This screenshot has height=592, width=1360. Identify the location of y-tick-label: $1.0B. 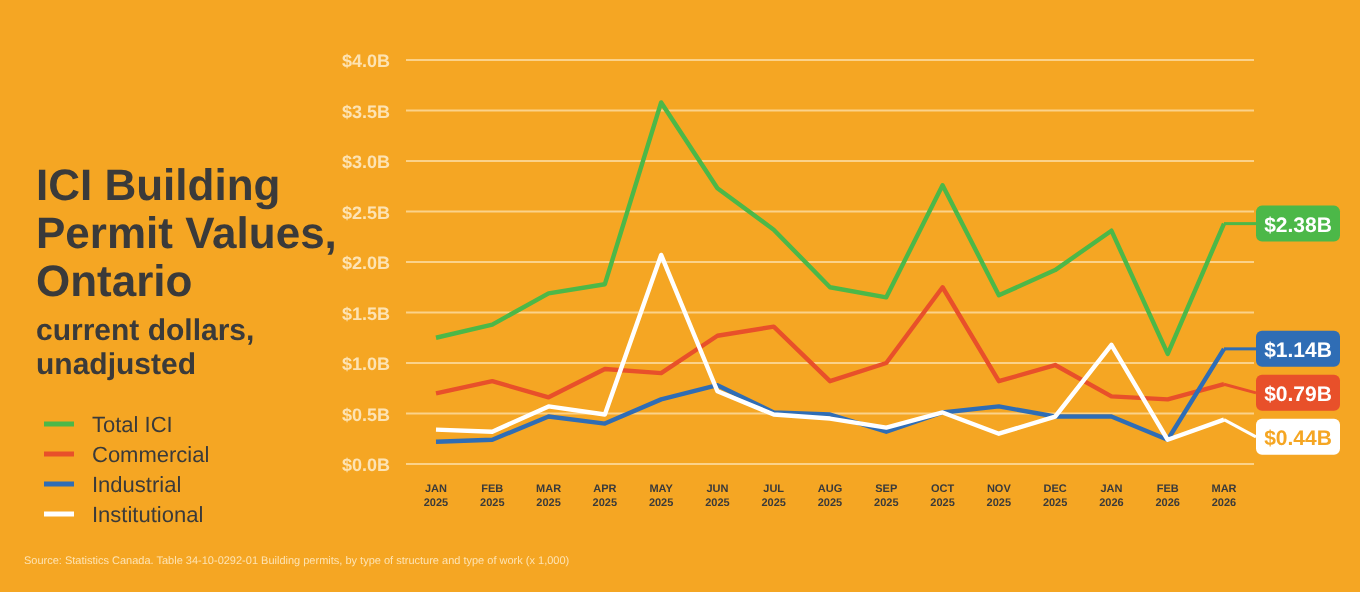
(366, 364).